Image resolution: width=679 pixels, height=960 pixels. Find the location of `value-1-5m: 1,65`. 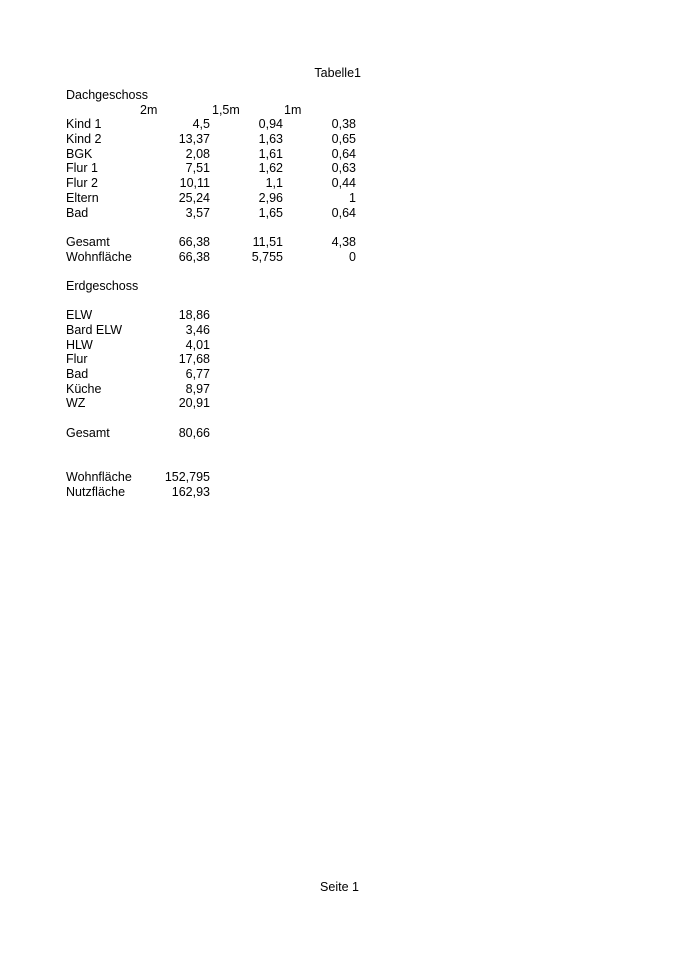

value-1-5m: 1,65 is located at coordinates (270, 212).